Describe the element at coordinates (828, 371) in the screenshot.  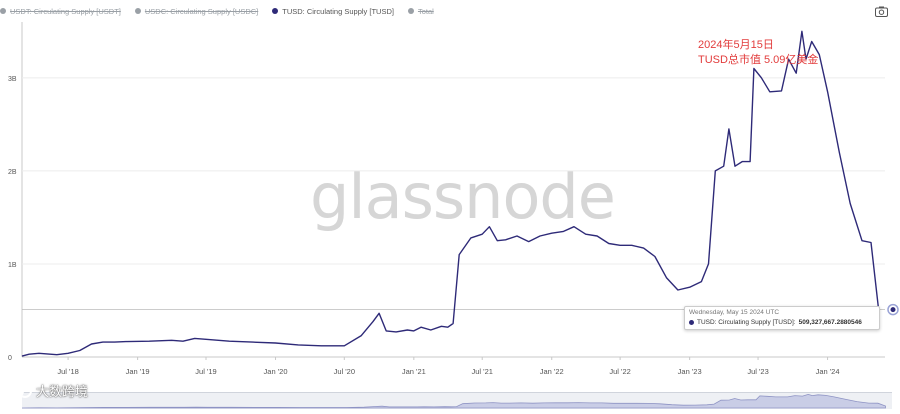
I see `x-tick-label: Jan '24` at that location.